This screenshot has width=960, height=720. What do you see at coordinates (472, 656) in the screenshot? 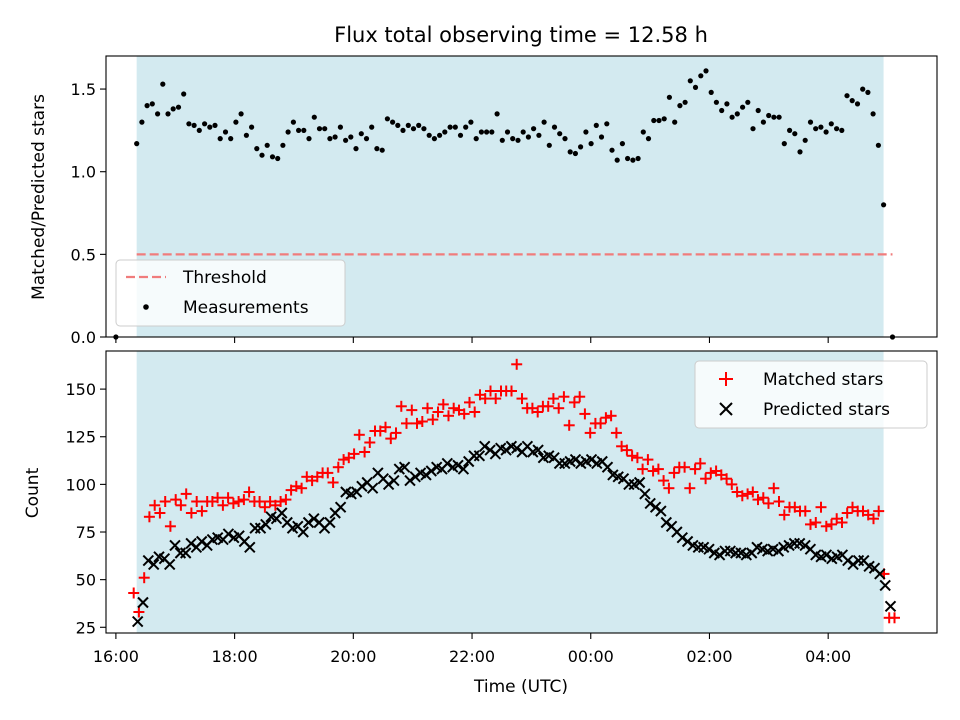
I see `x-tick-label: 22:00` at bounding box center [472, 656].